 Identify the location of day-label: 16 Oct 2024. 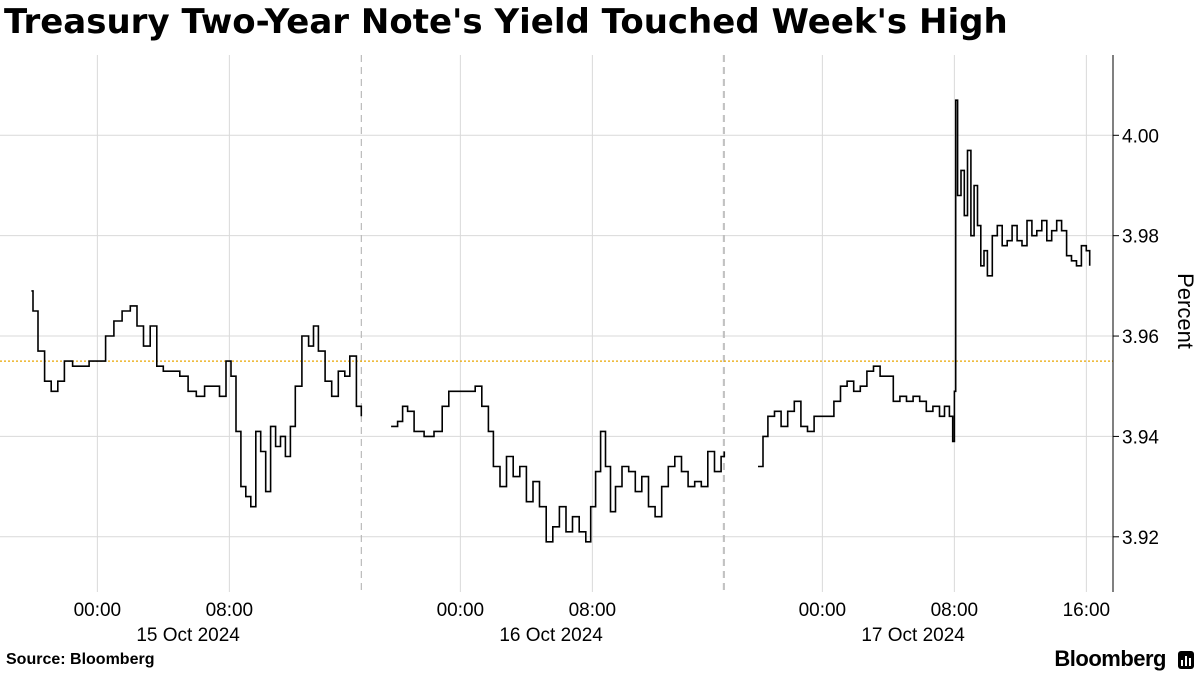
(551, 635).